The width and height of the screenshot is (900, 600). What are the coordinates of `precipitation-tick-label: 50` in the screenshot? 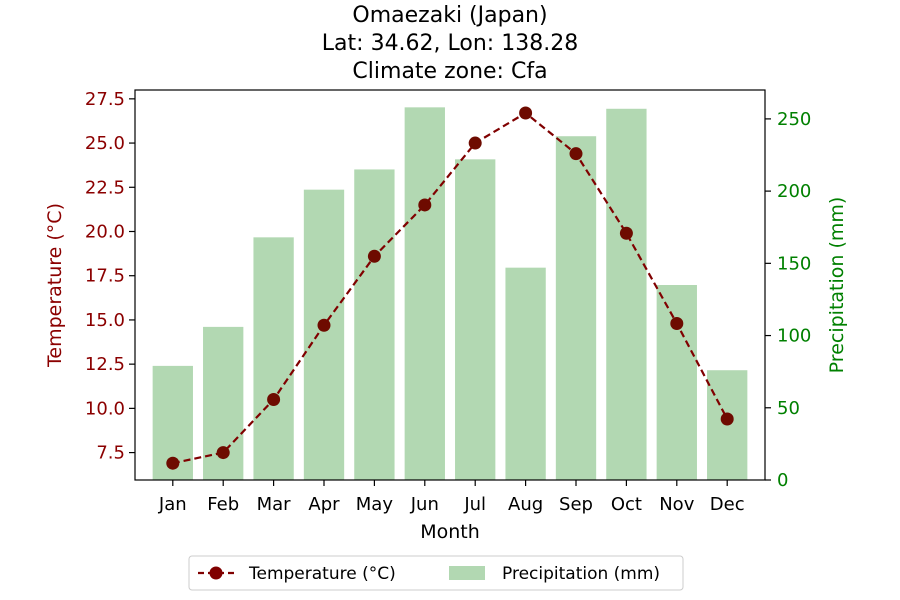 It's located at (788, 408).